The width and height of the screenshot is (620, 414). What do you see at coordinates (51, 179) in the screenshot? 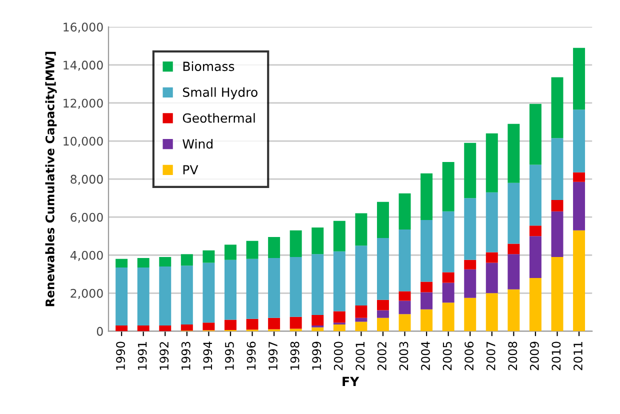
I see `y-axis-title: Renewables Cumulative Capacity[MW]` at bounding box center [51, 179].